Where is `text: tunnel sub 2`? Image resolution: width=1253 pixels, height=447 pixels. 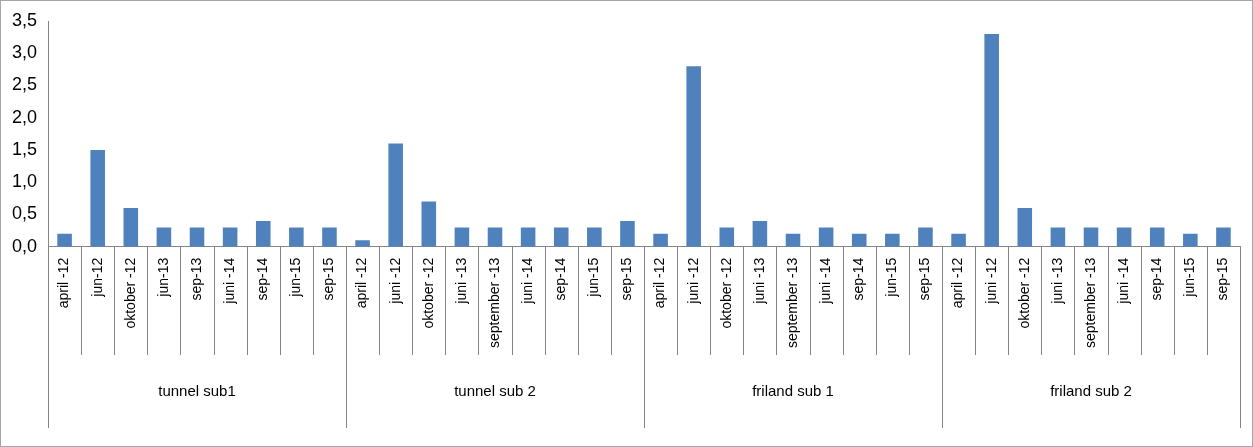 text: tunnel sub 2 is located at coordinates (495, 390).